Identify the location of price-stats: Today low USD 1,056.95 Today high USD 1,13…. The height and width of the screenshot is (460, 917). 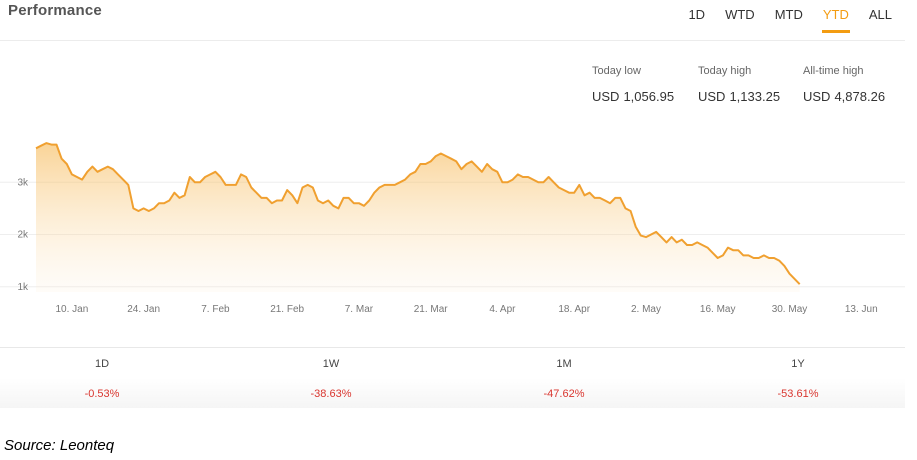
(452, 90).